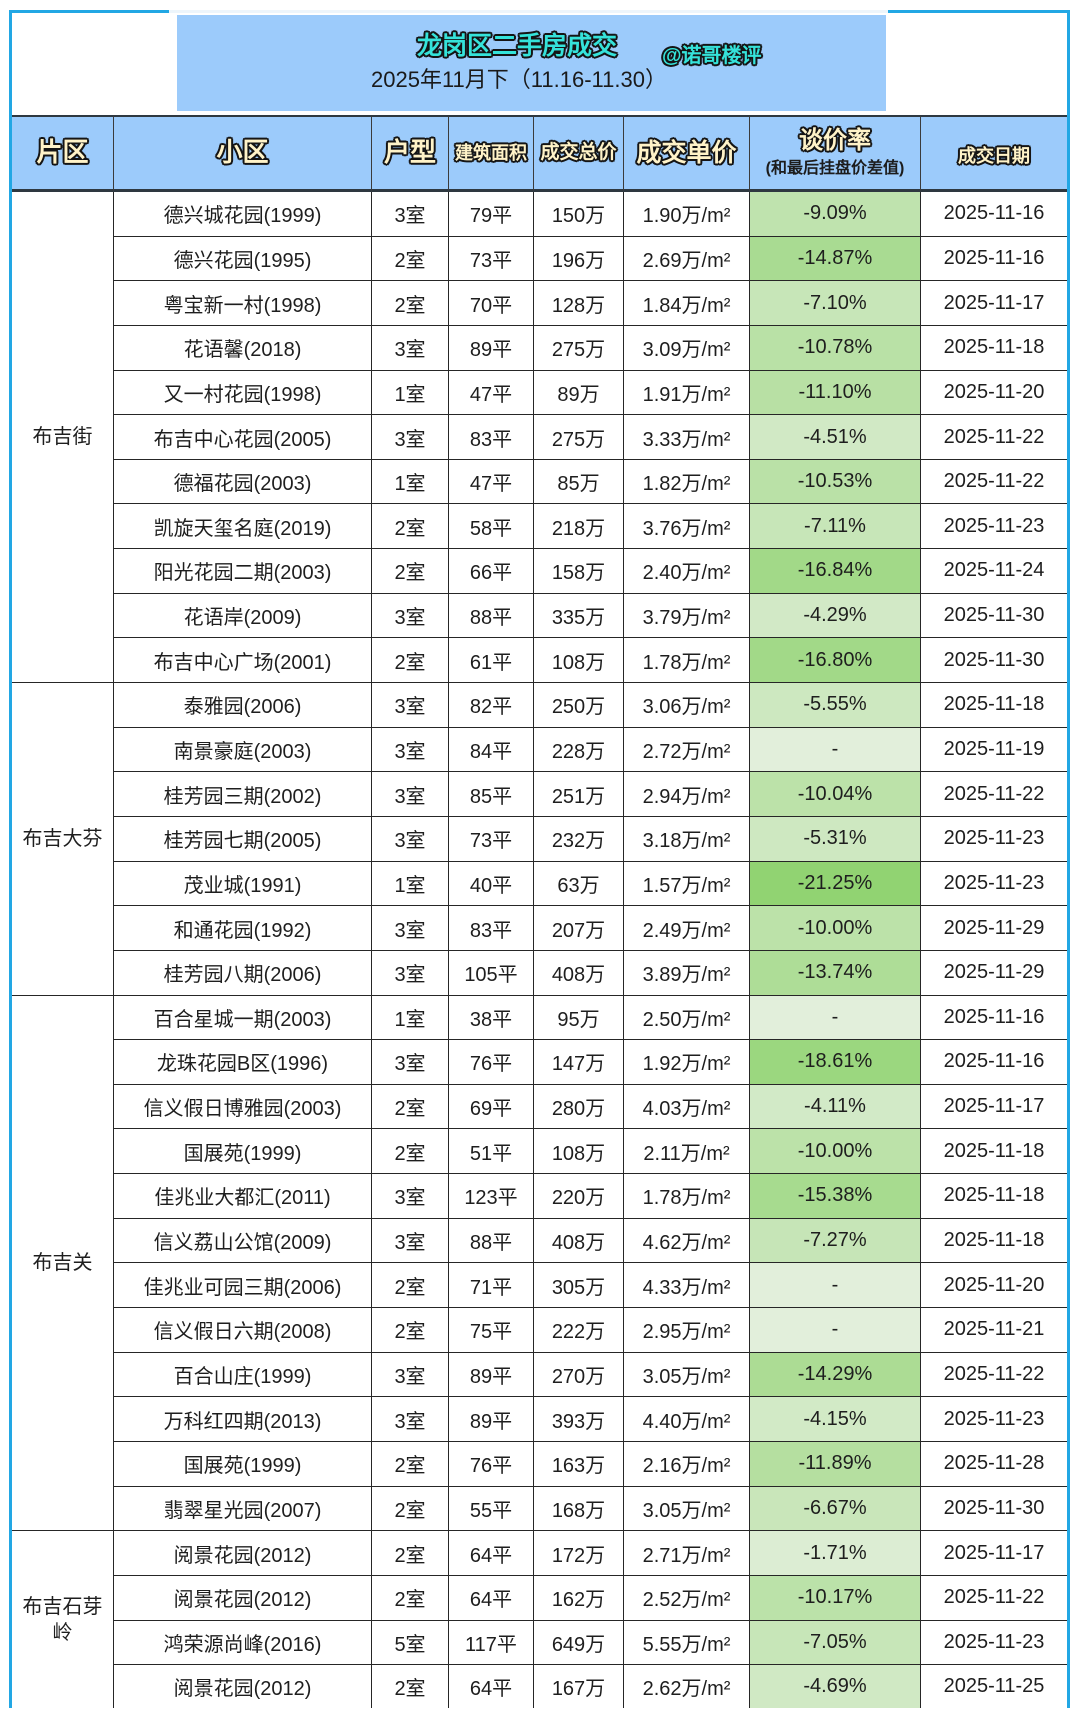 This screenshot has width=1080, height=1719. I want to click on header-unit-price: 成交单价, so click(687, 153).